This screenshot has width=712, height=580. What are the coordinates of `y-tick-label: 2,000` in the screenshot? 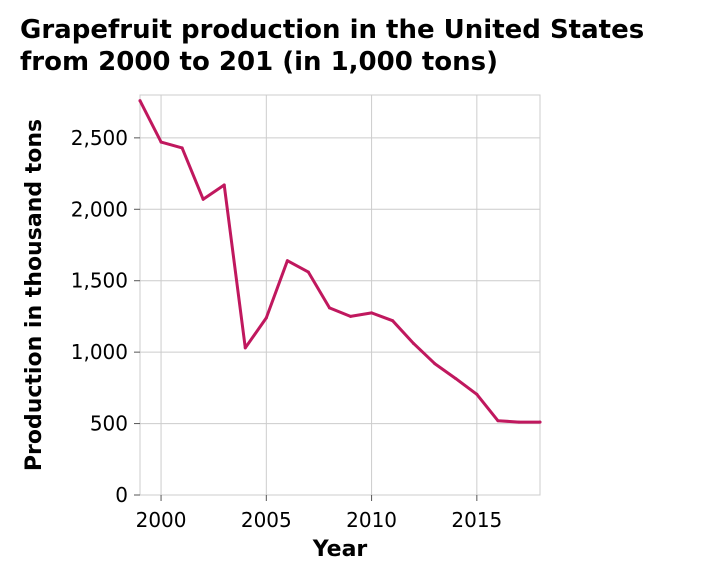 It's located at (99, 209).